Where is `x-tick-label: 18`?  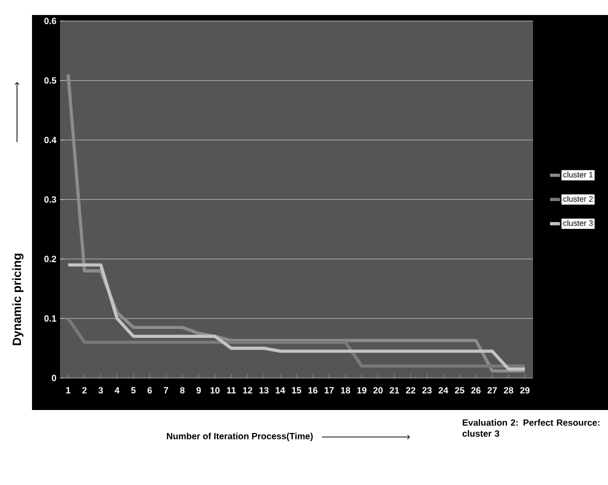 x-tick-label: 18 is located at coordinates (345, 390).